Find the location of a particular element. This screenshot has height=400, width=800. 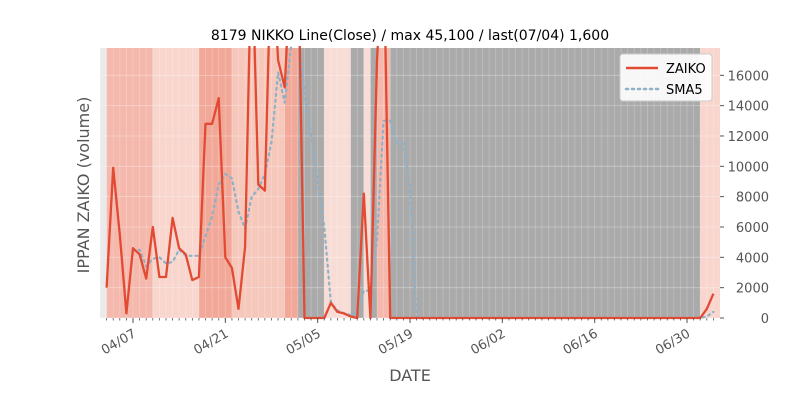

legend-label-sma5: SMA5 is located at coordinates (684, 90).